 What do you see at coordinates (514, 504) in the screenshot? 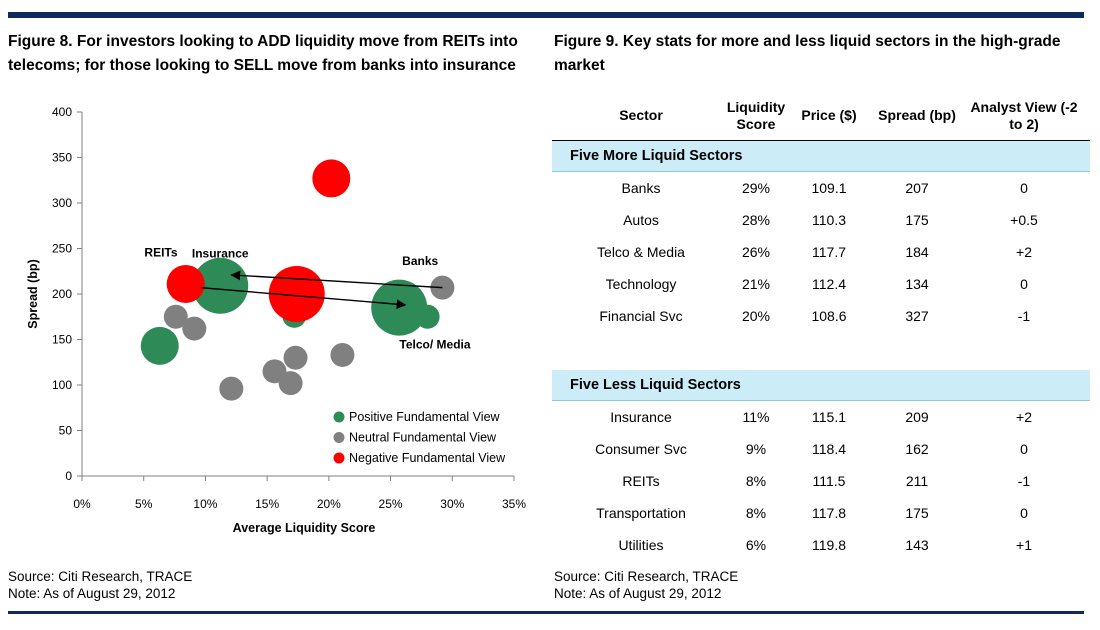
I see `x-tick-label: 35%` at bounding box center [514, 504].